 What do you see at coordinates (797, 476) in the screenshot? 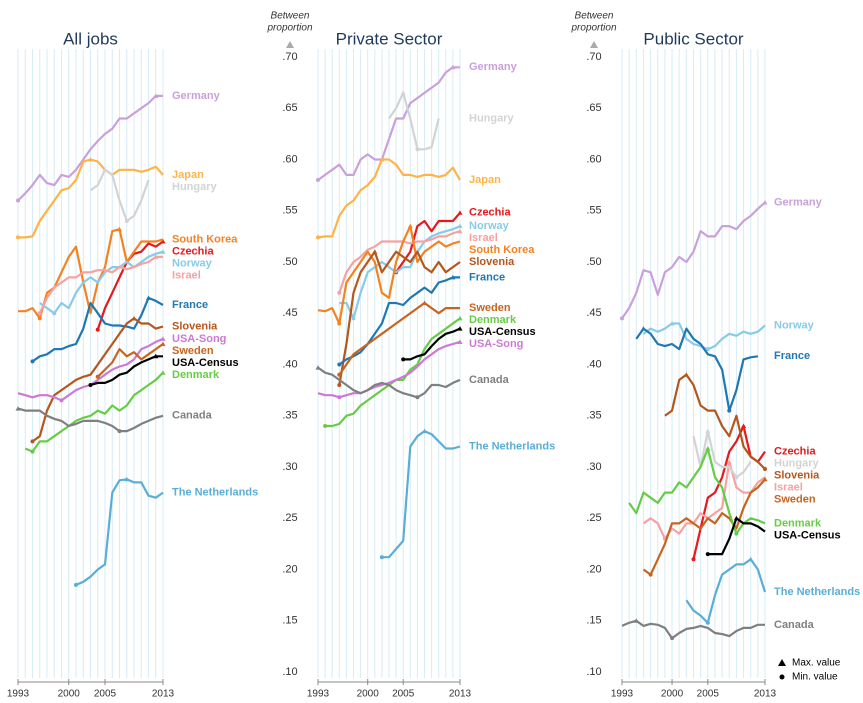
I see `series-label: Slovenia` at bounding box center [797, 476].